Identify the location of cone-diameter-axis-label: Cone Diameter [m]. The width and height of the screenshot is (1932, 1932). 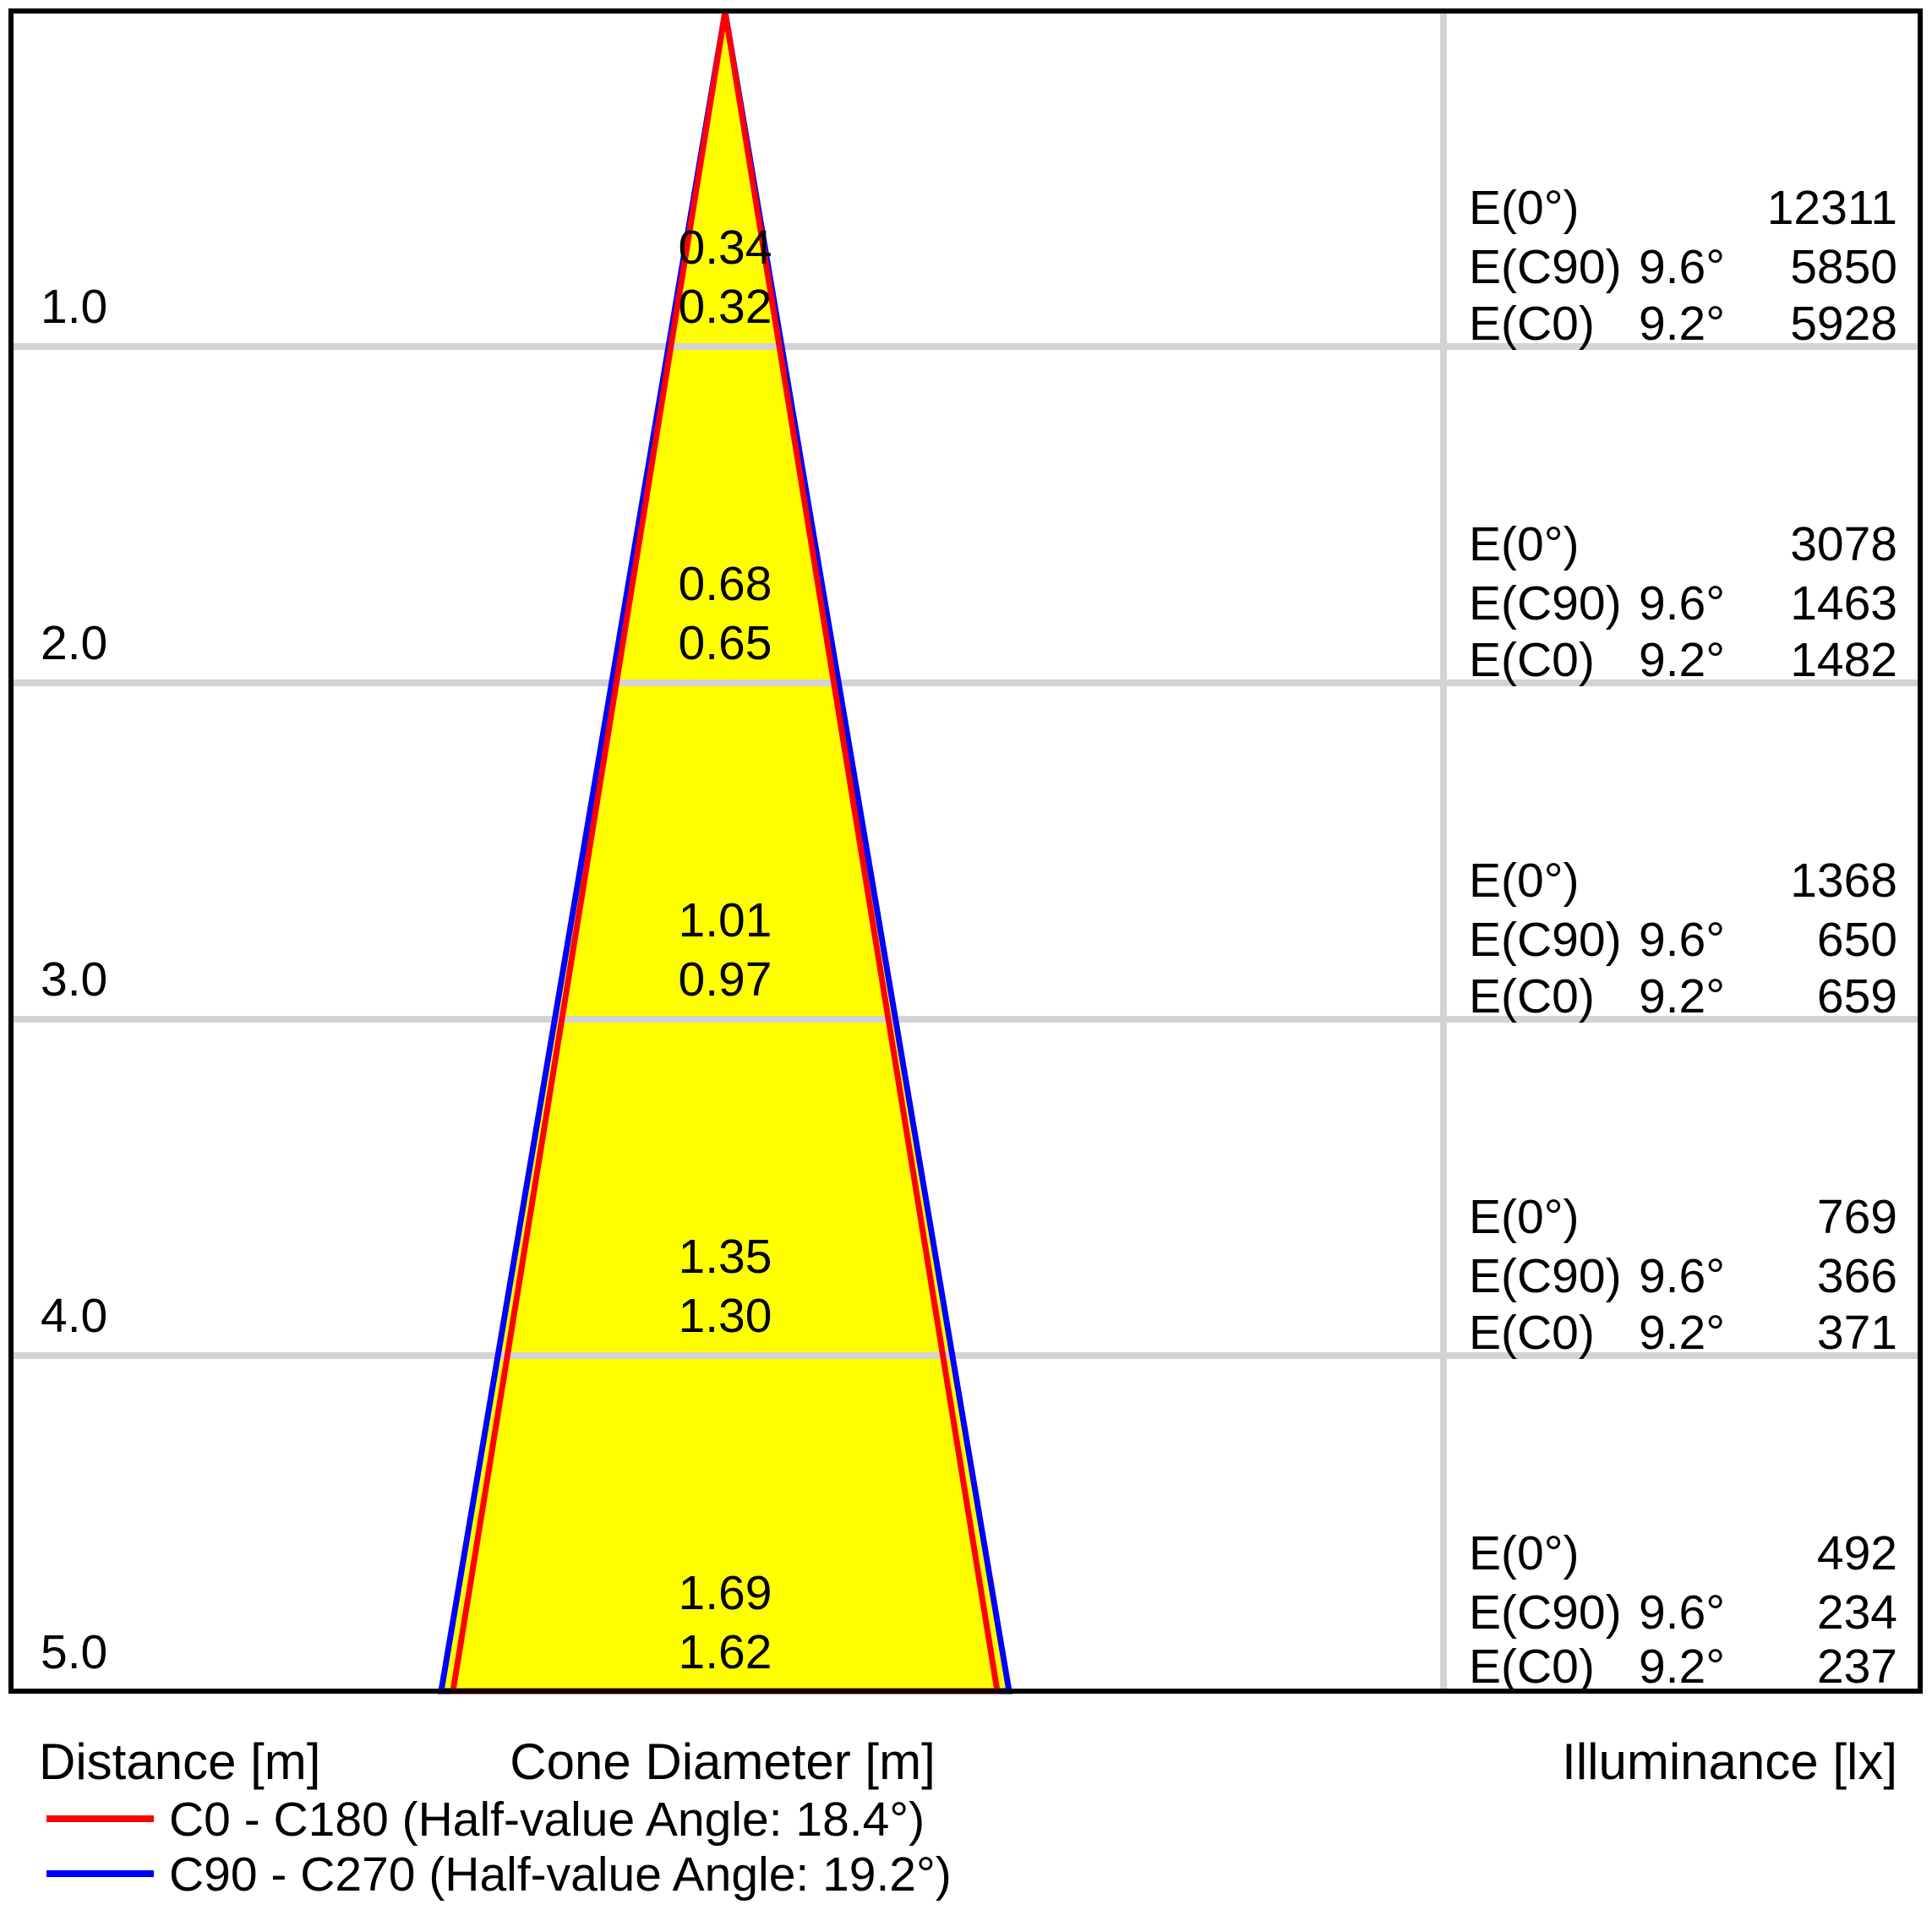
(723, 1761).